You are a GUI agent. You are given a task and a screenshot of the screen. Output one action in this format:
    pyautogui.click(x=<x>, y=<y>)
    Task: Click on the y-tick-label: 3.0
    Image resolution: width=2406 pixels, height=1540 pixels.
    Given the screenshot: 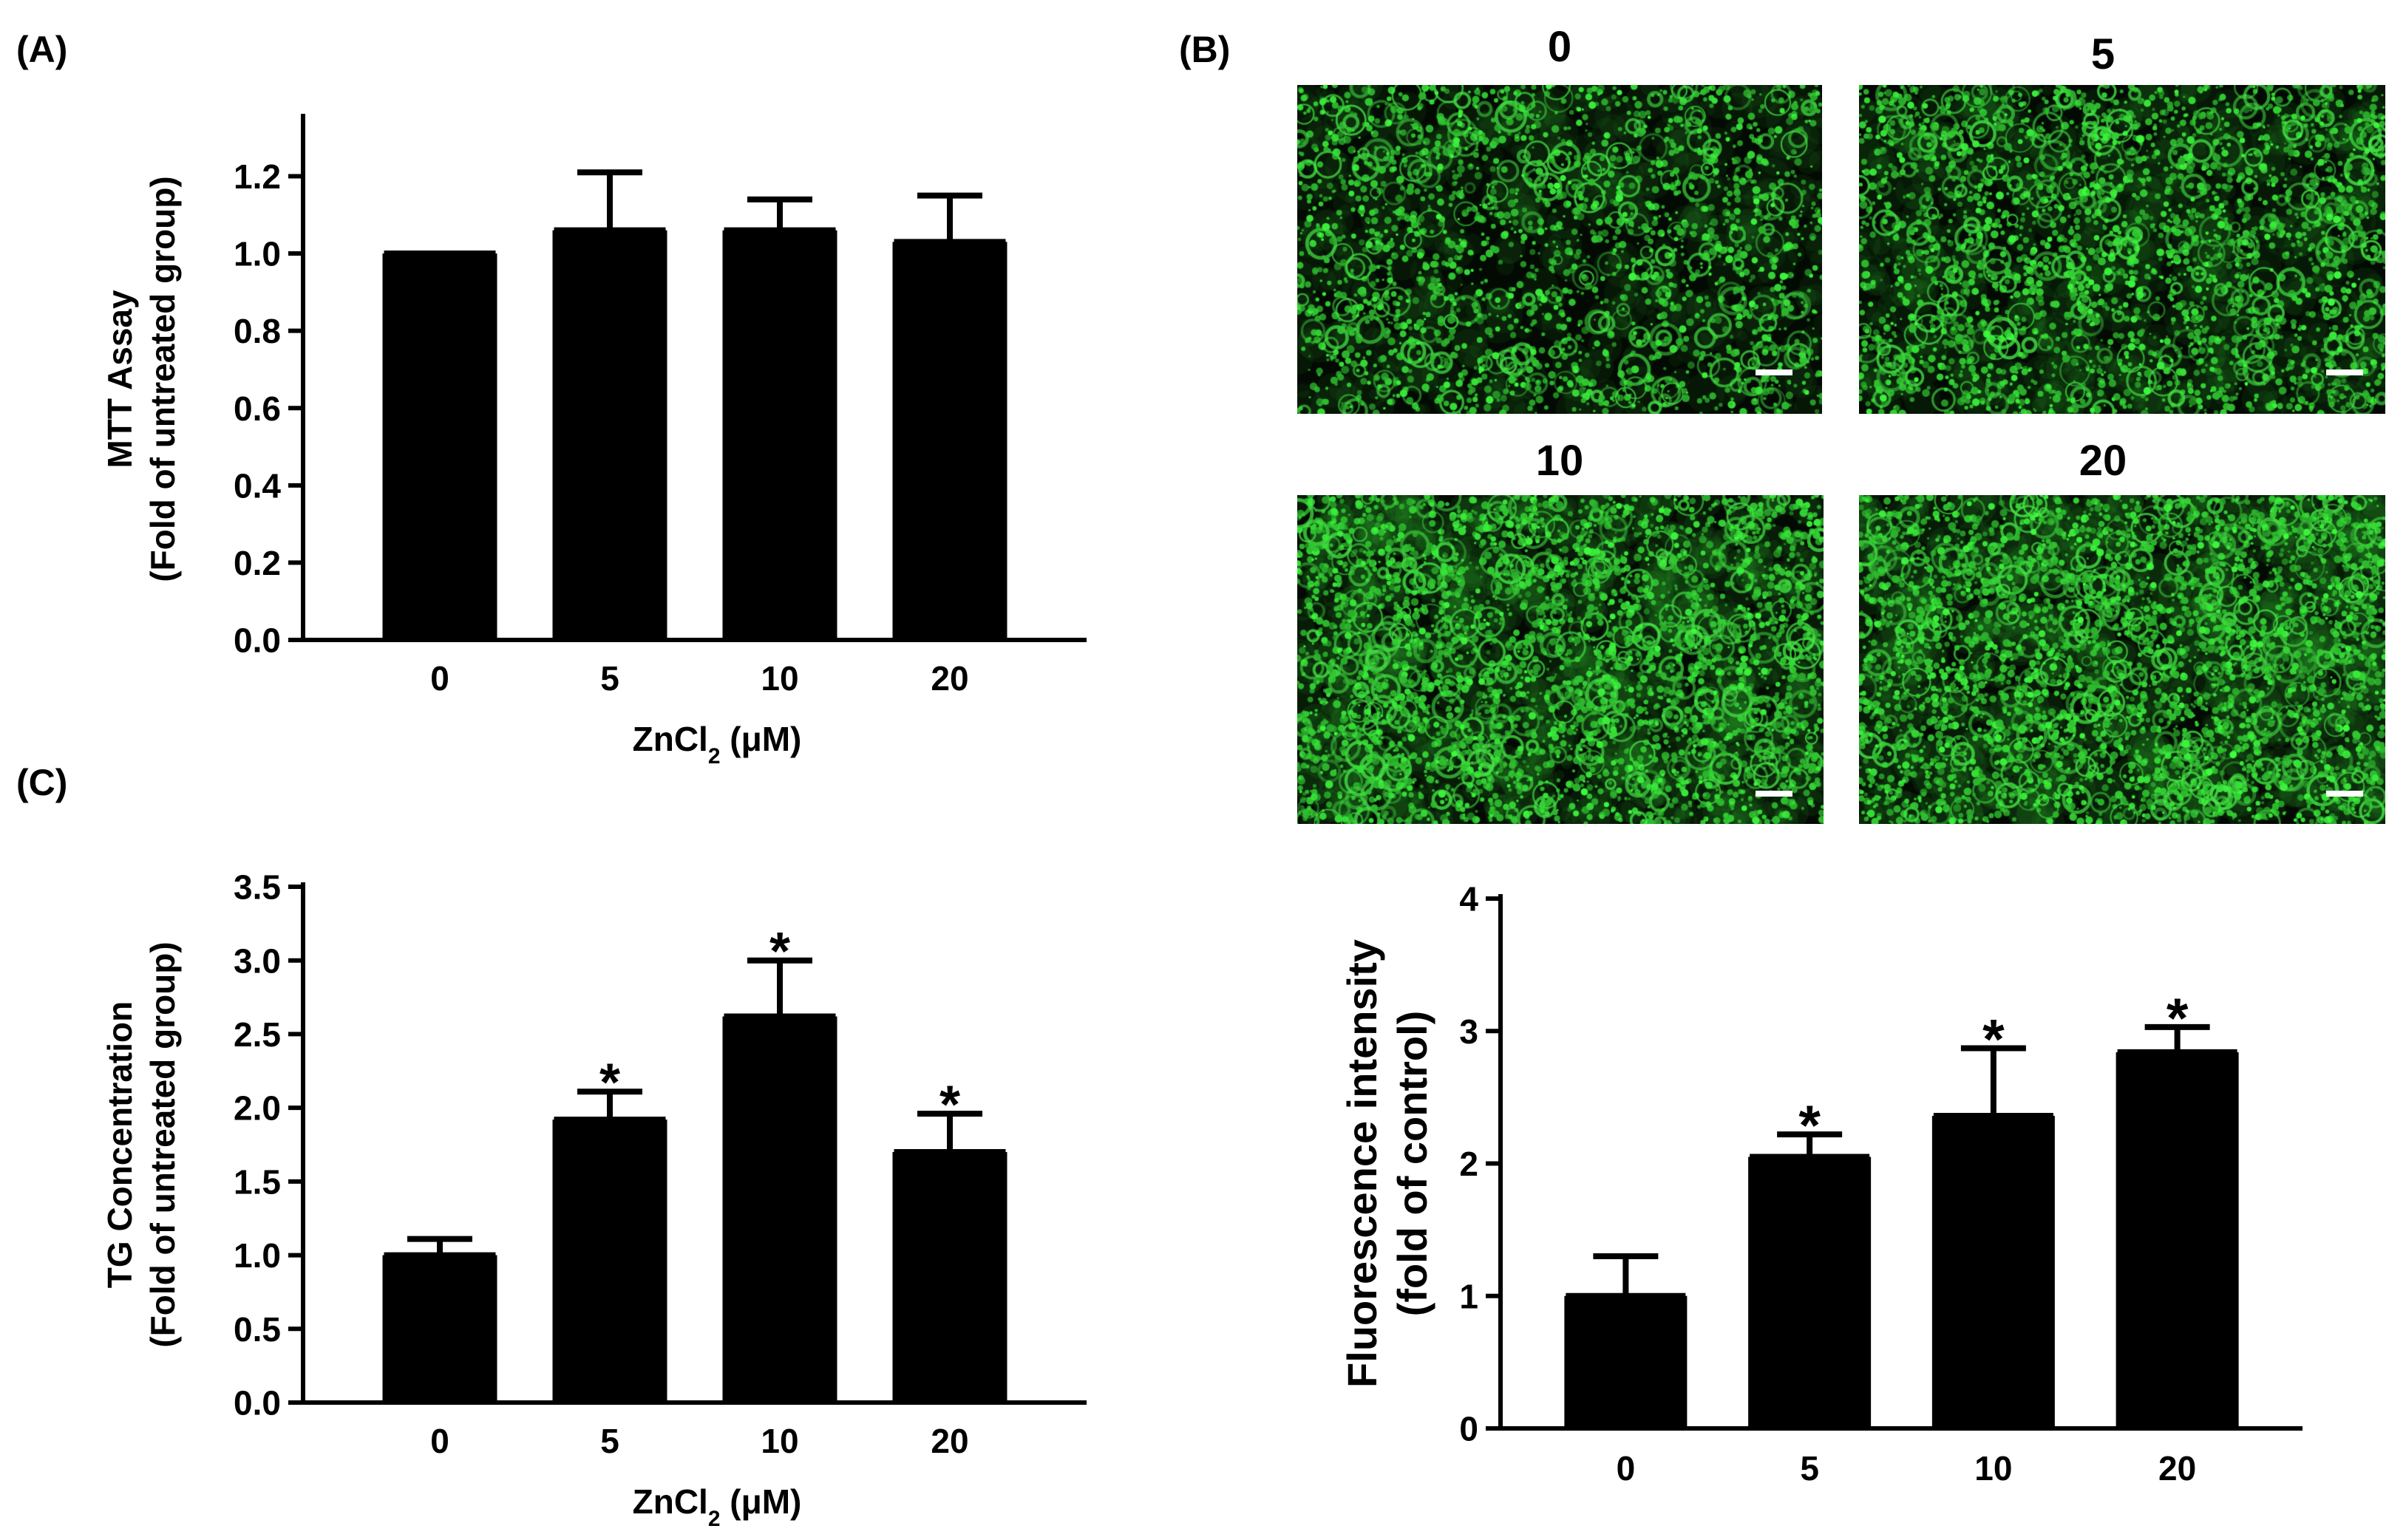 What is the action you would take?
    pyautogui.click(x=257, y=960)
    